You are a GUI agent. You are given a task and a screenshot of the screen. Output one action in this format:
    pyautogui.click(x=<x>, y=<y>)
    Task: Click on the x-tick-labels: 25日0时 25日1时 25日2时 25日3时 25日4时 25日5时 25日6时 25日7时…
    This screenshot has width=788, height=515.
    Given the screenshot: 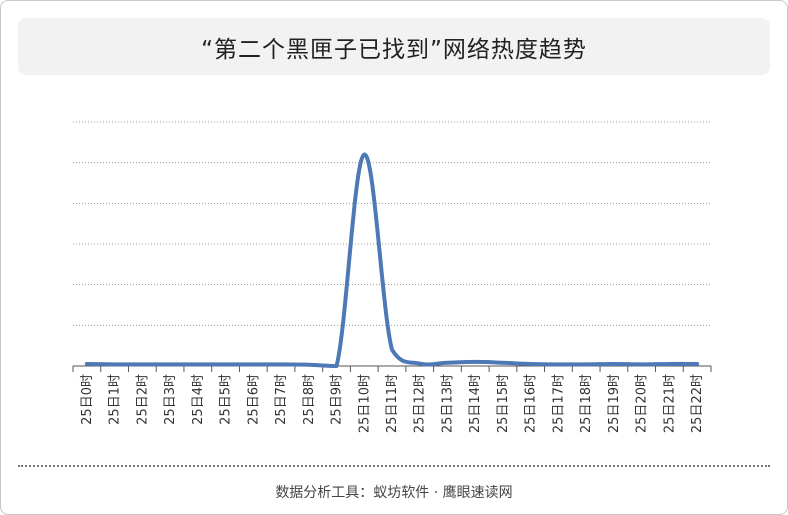 What is the action you would take?
    pyautogui.click(x=392, y=403)
    